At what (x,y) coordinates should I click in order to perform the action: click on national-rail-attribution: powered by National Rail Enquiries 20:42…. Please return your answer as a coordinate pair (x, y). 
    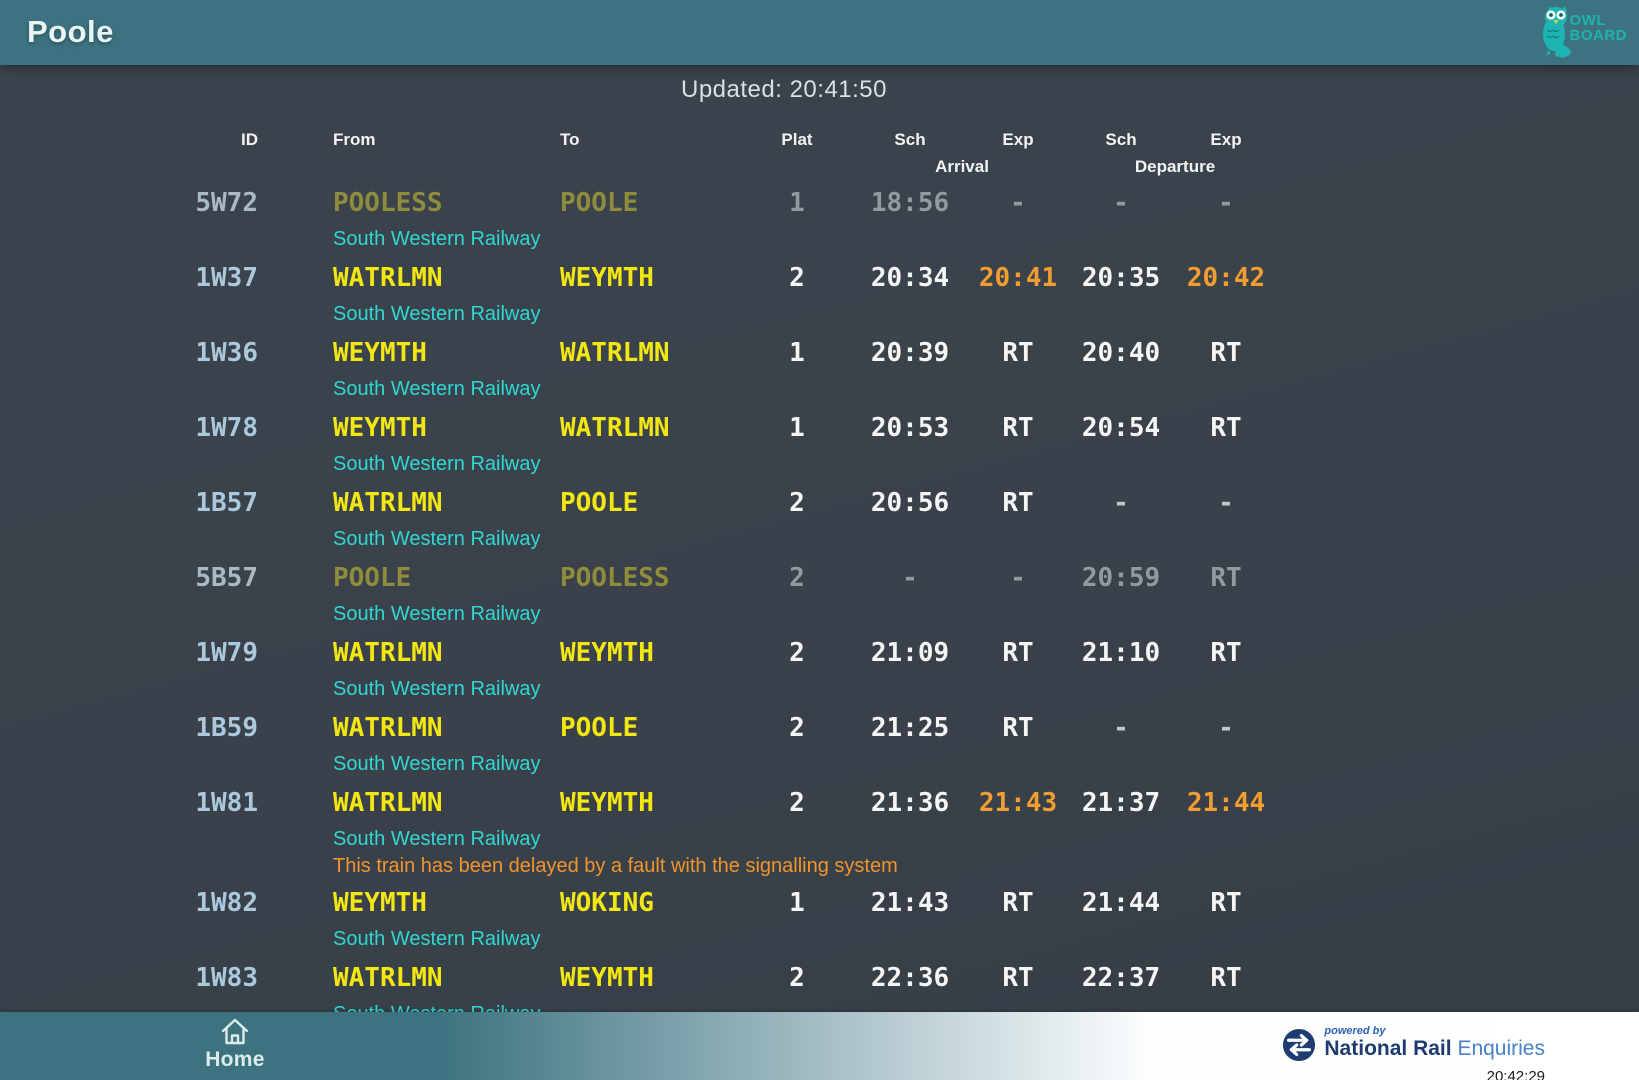
    Looking at the image, I should click on (1413, 1049).